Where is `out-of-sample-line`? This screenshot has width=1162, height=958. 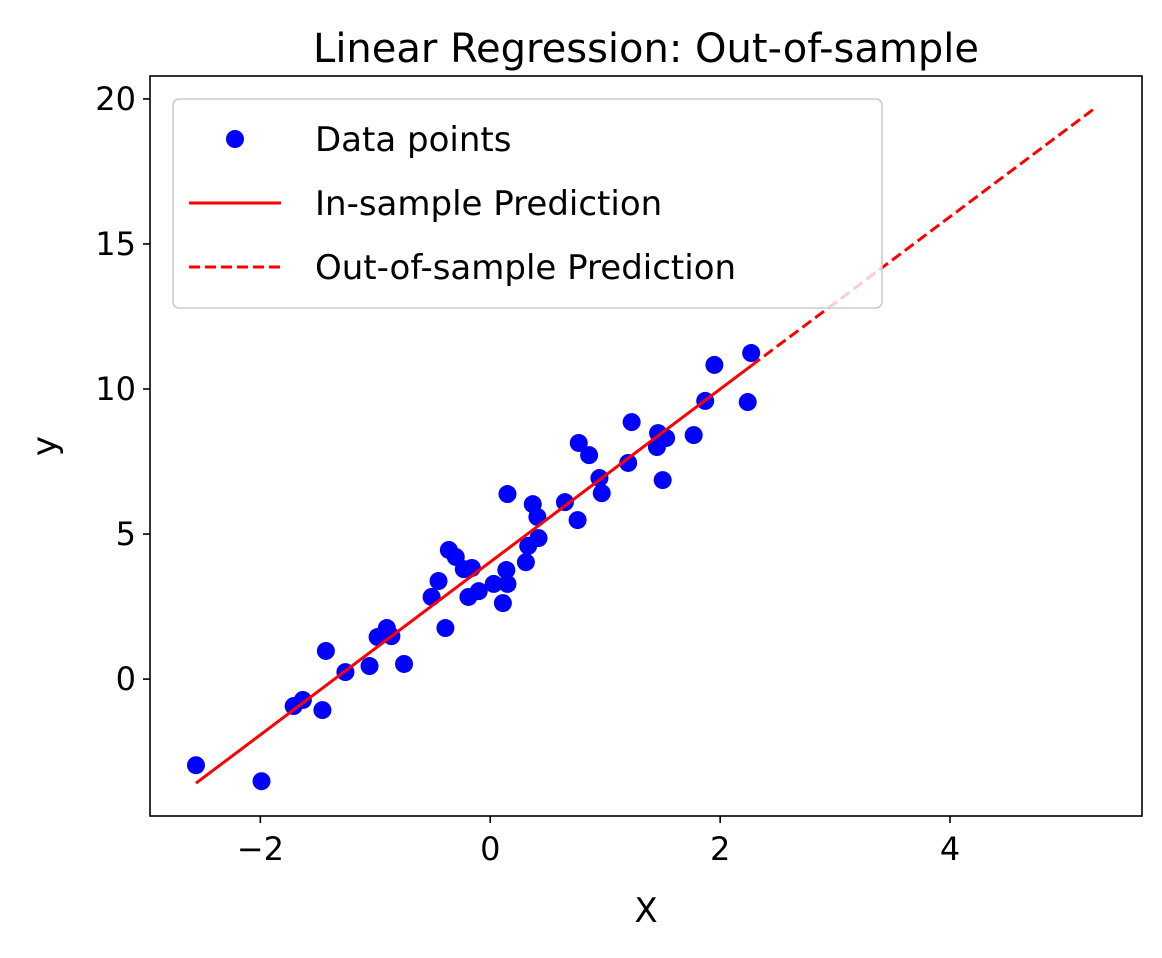 out-of-sample-line is located at coordinates (922, 237).